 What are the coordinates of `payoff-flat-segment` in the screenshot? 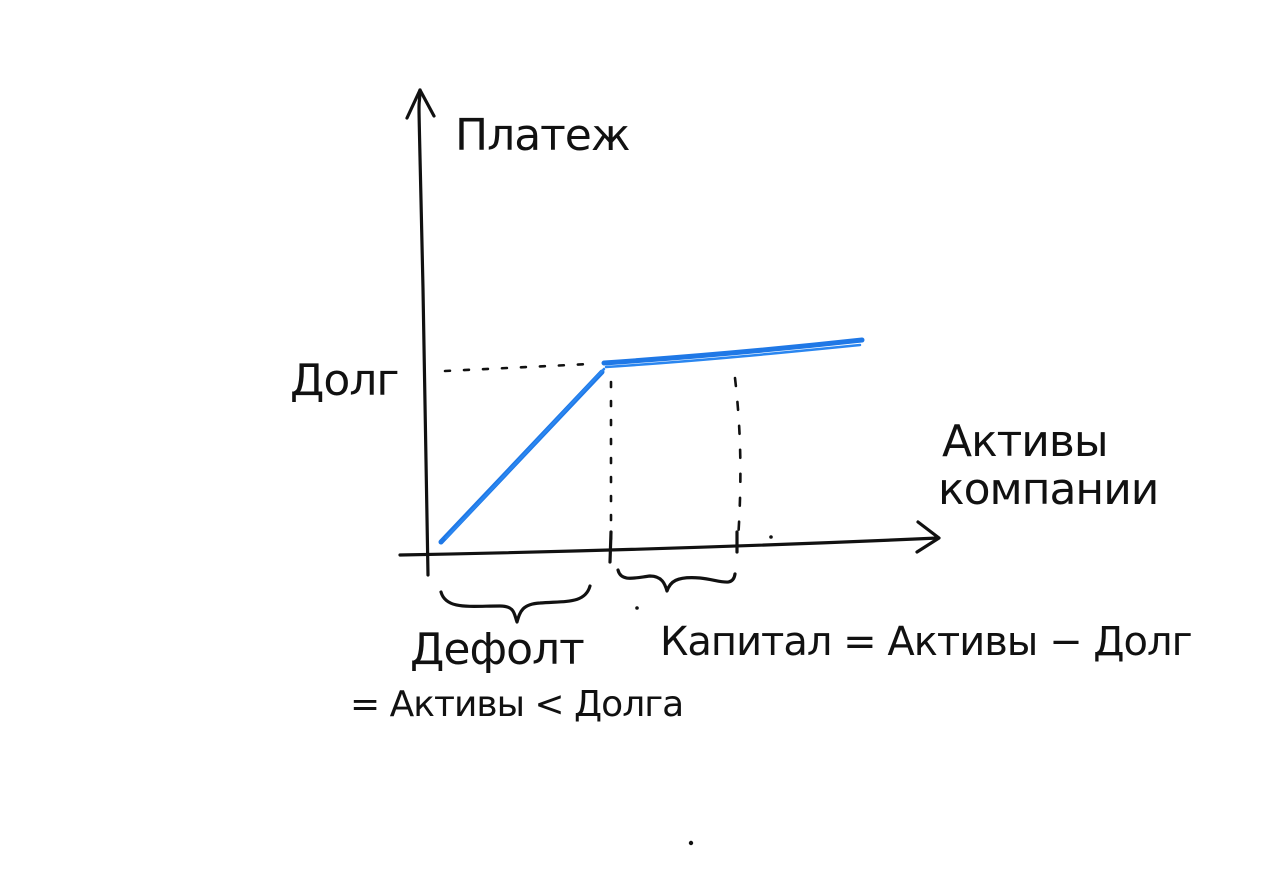 It's located at (733, 351).